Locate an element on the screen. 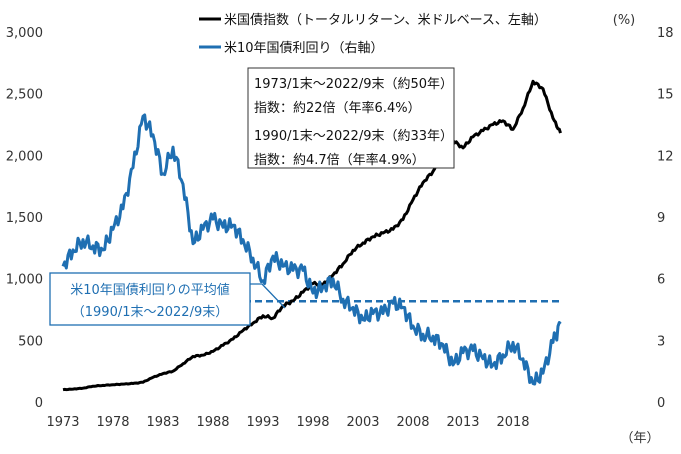 The width and height of the screenshot is (681, 454). left-tick-label: 1,500 is located at coordinates (24, 218).